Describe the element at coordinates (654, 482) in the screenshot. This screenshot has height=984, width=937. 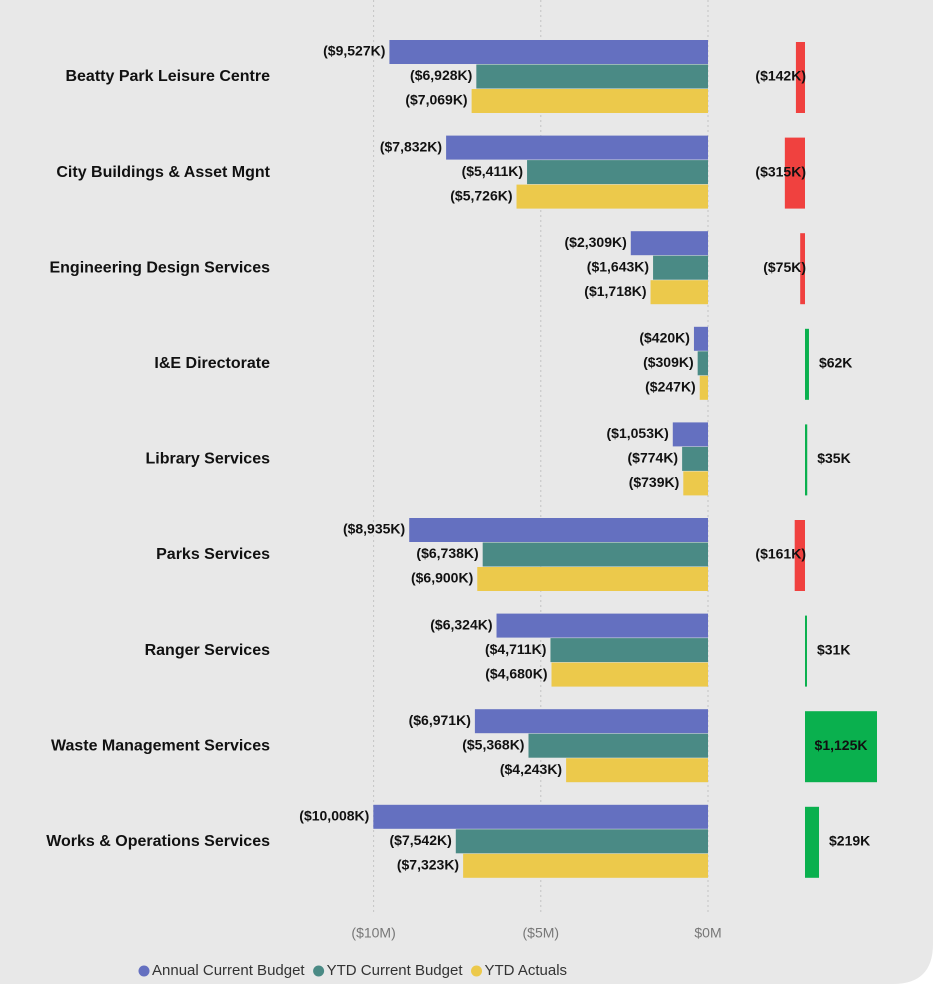
I see `data-label: ($739K)` at that location.